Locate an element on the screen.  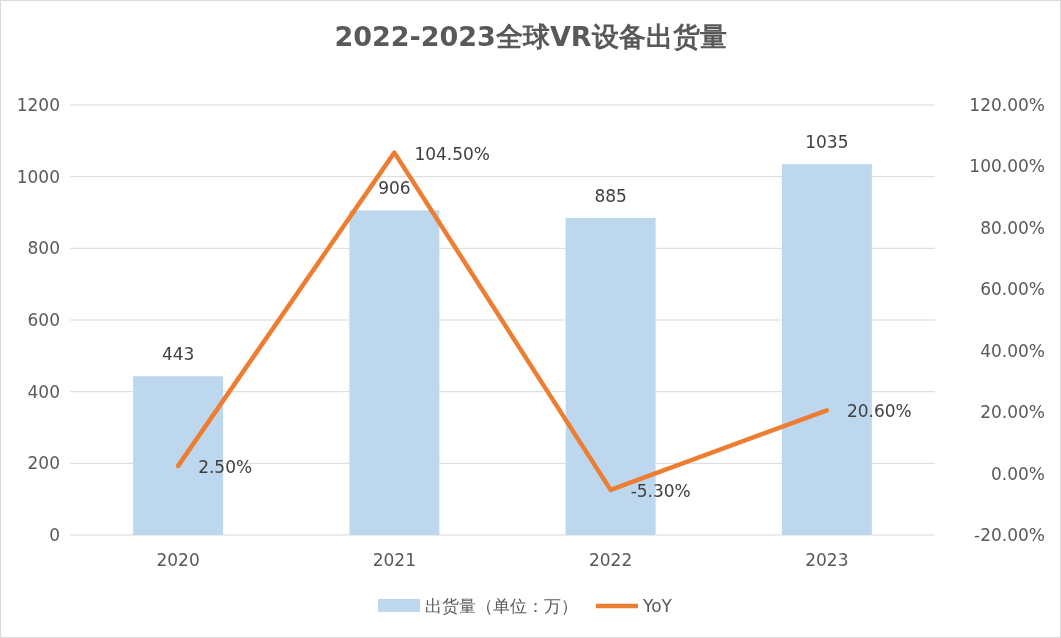
legend-label: YoY is located at coordinates (657, 606).